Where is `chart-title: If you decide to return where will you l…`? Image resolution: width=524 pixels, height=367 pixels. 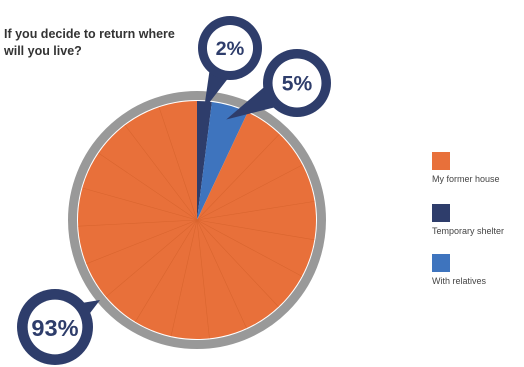
chart-title: If you decide to return where will you l… is located at coordinates (89, 42).